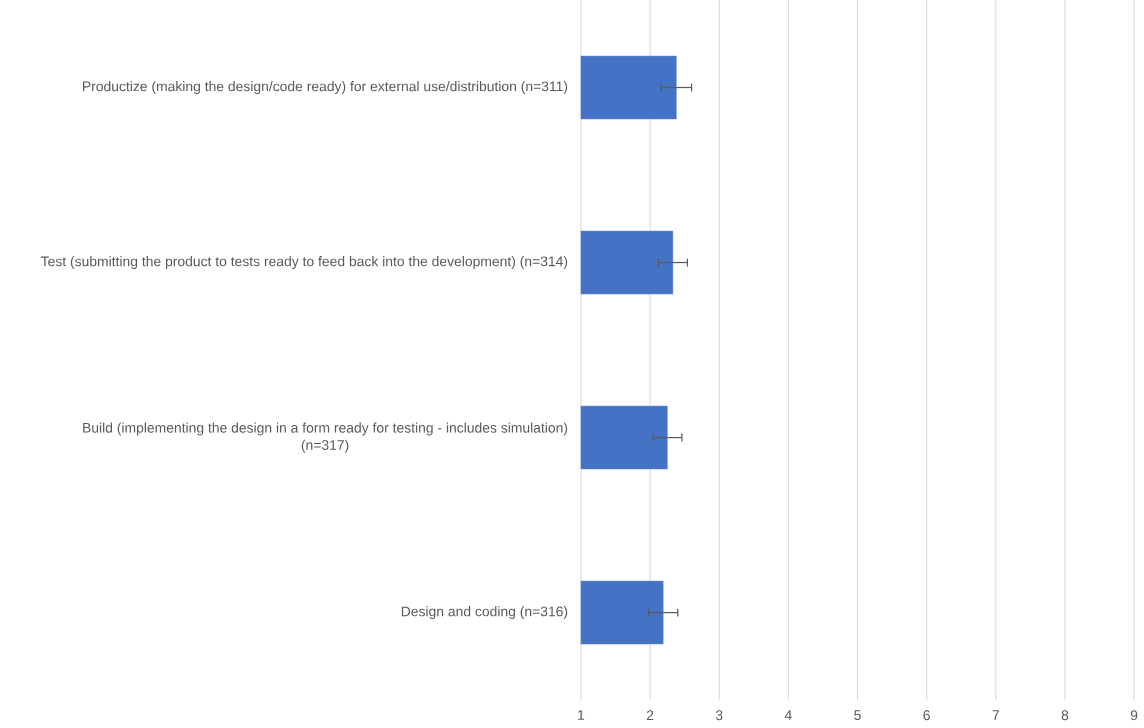 This screenshot has height=728, width=1144. Describe the element at coordinates (325, 88) in the screenshot. I see `y-tick-label: Productize (making the design/code ready) for external use/distribution (n=311)` at that location.